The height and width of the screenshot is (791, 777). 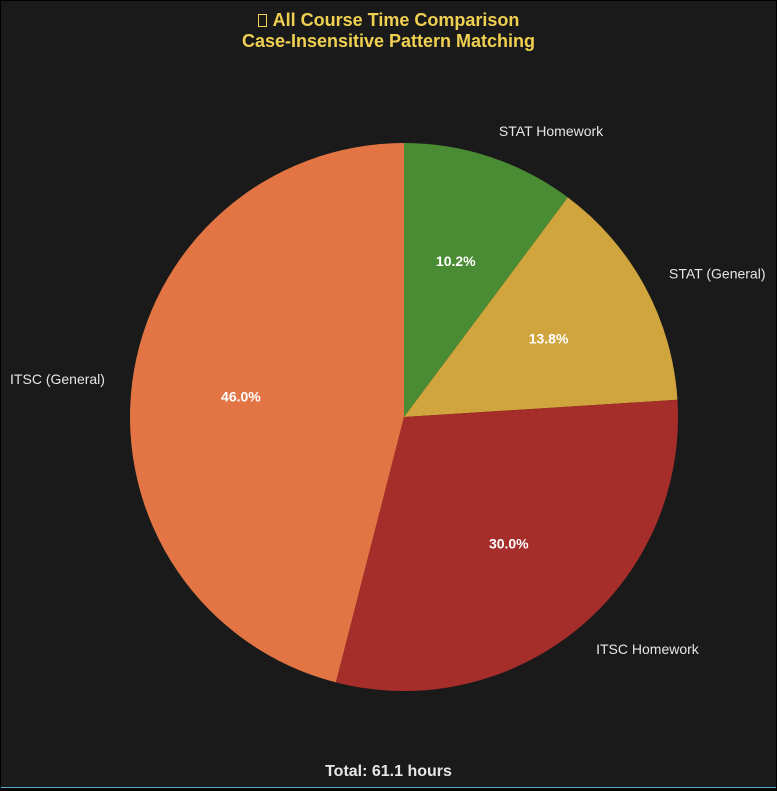 I want to click on pie-slice-stat-general, so click(x=541, y=307).